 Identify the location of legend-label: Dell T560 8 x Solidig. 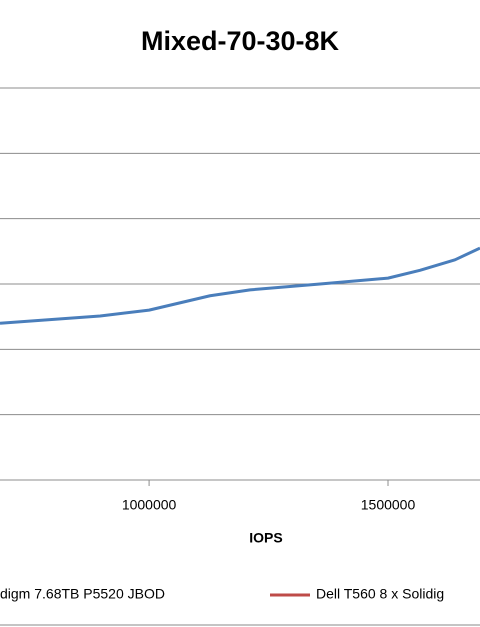
(380, 594).